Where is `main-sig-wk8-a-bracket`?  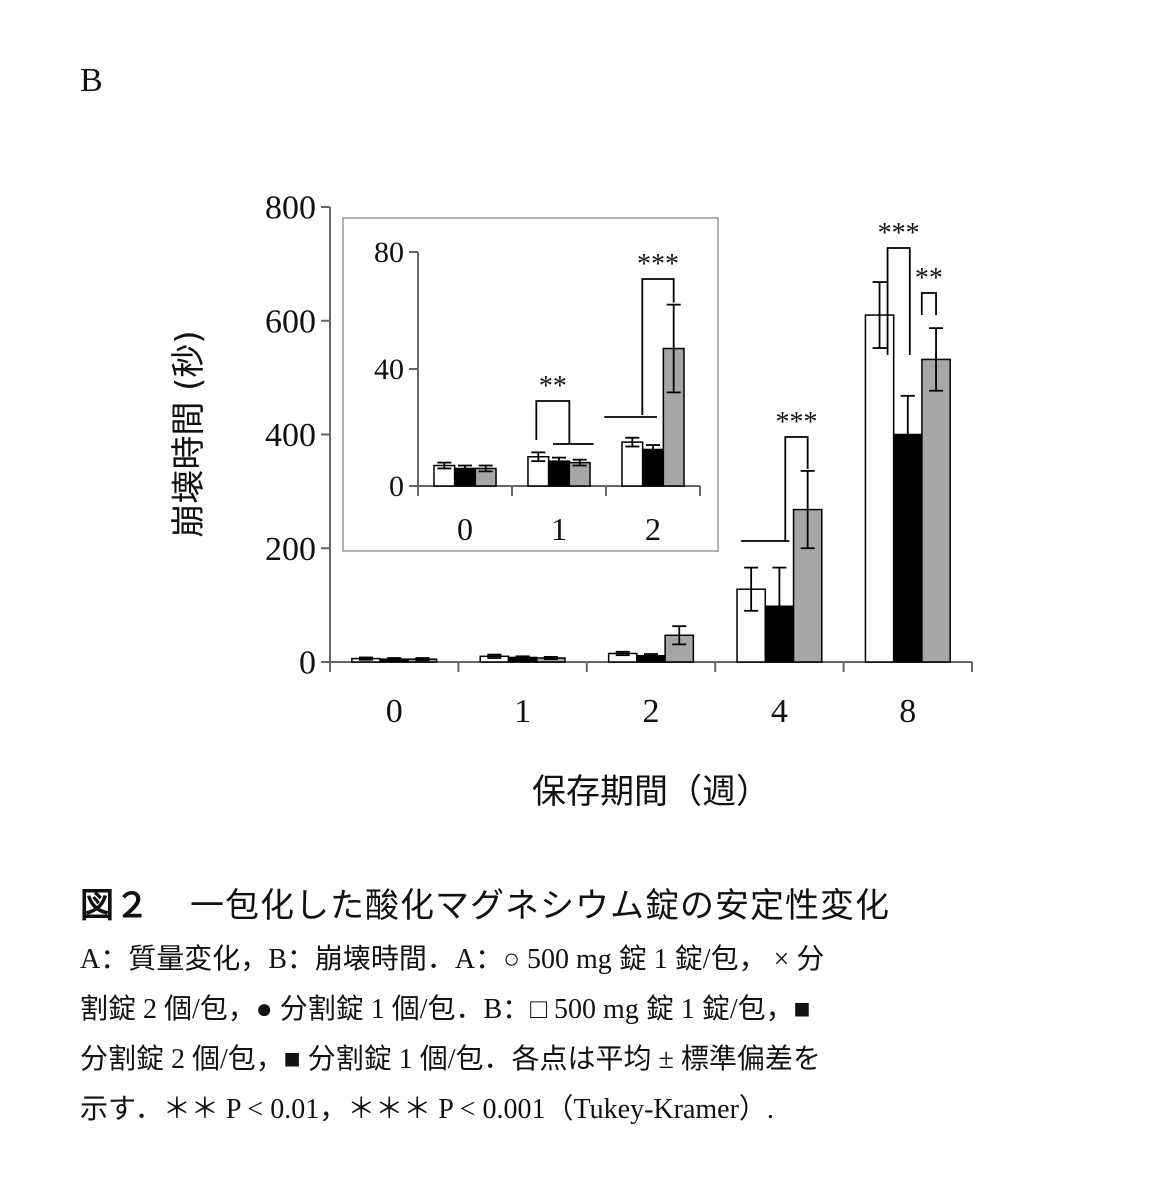 main-sig-wk8-a-bracket is located at coordinates (898, 301).